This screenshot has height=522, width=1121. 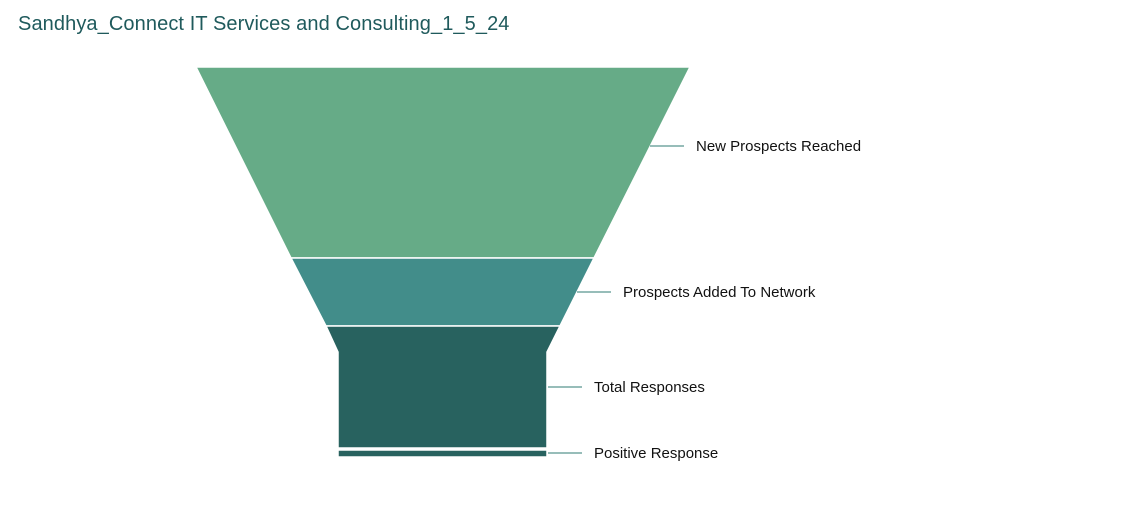 I want to click on funnel-leader-lines, so click(x=616, y=299).